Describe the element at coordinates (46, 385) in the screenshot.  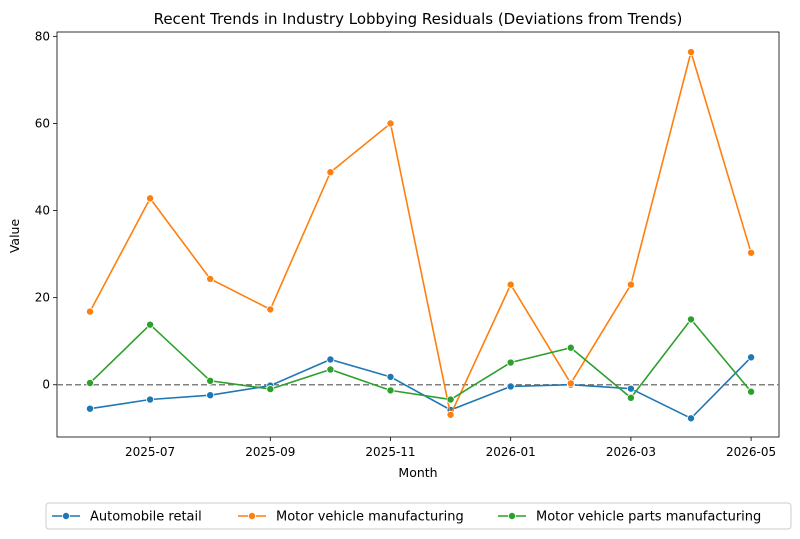
I see `y-tick-label: 0` at that location.